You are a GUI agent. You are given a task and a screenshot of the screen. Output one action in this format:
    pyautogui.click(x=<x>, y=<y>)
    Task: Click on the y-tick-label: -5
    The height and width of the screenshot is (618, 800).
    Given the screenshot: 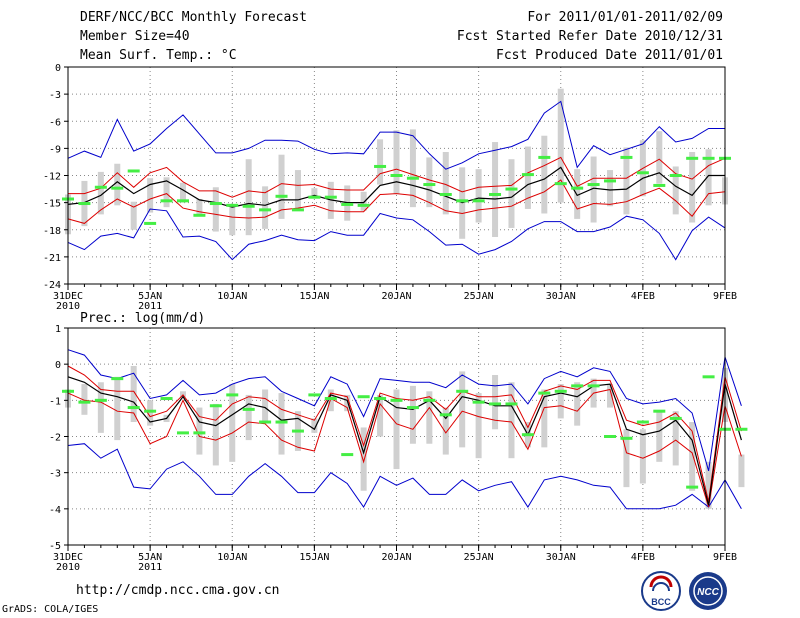 What is the action you would take?
    pyautogui.click(x=55, y=546)
    